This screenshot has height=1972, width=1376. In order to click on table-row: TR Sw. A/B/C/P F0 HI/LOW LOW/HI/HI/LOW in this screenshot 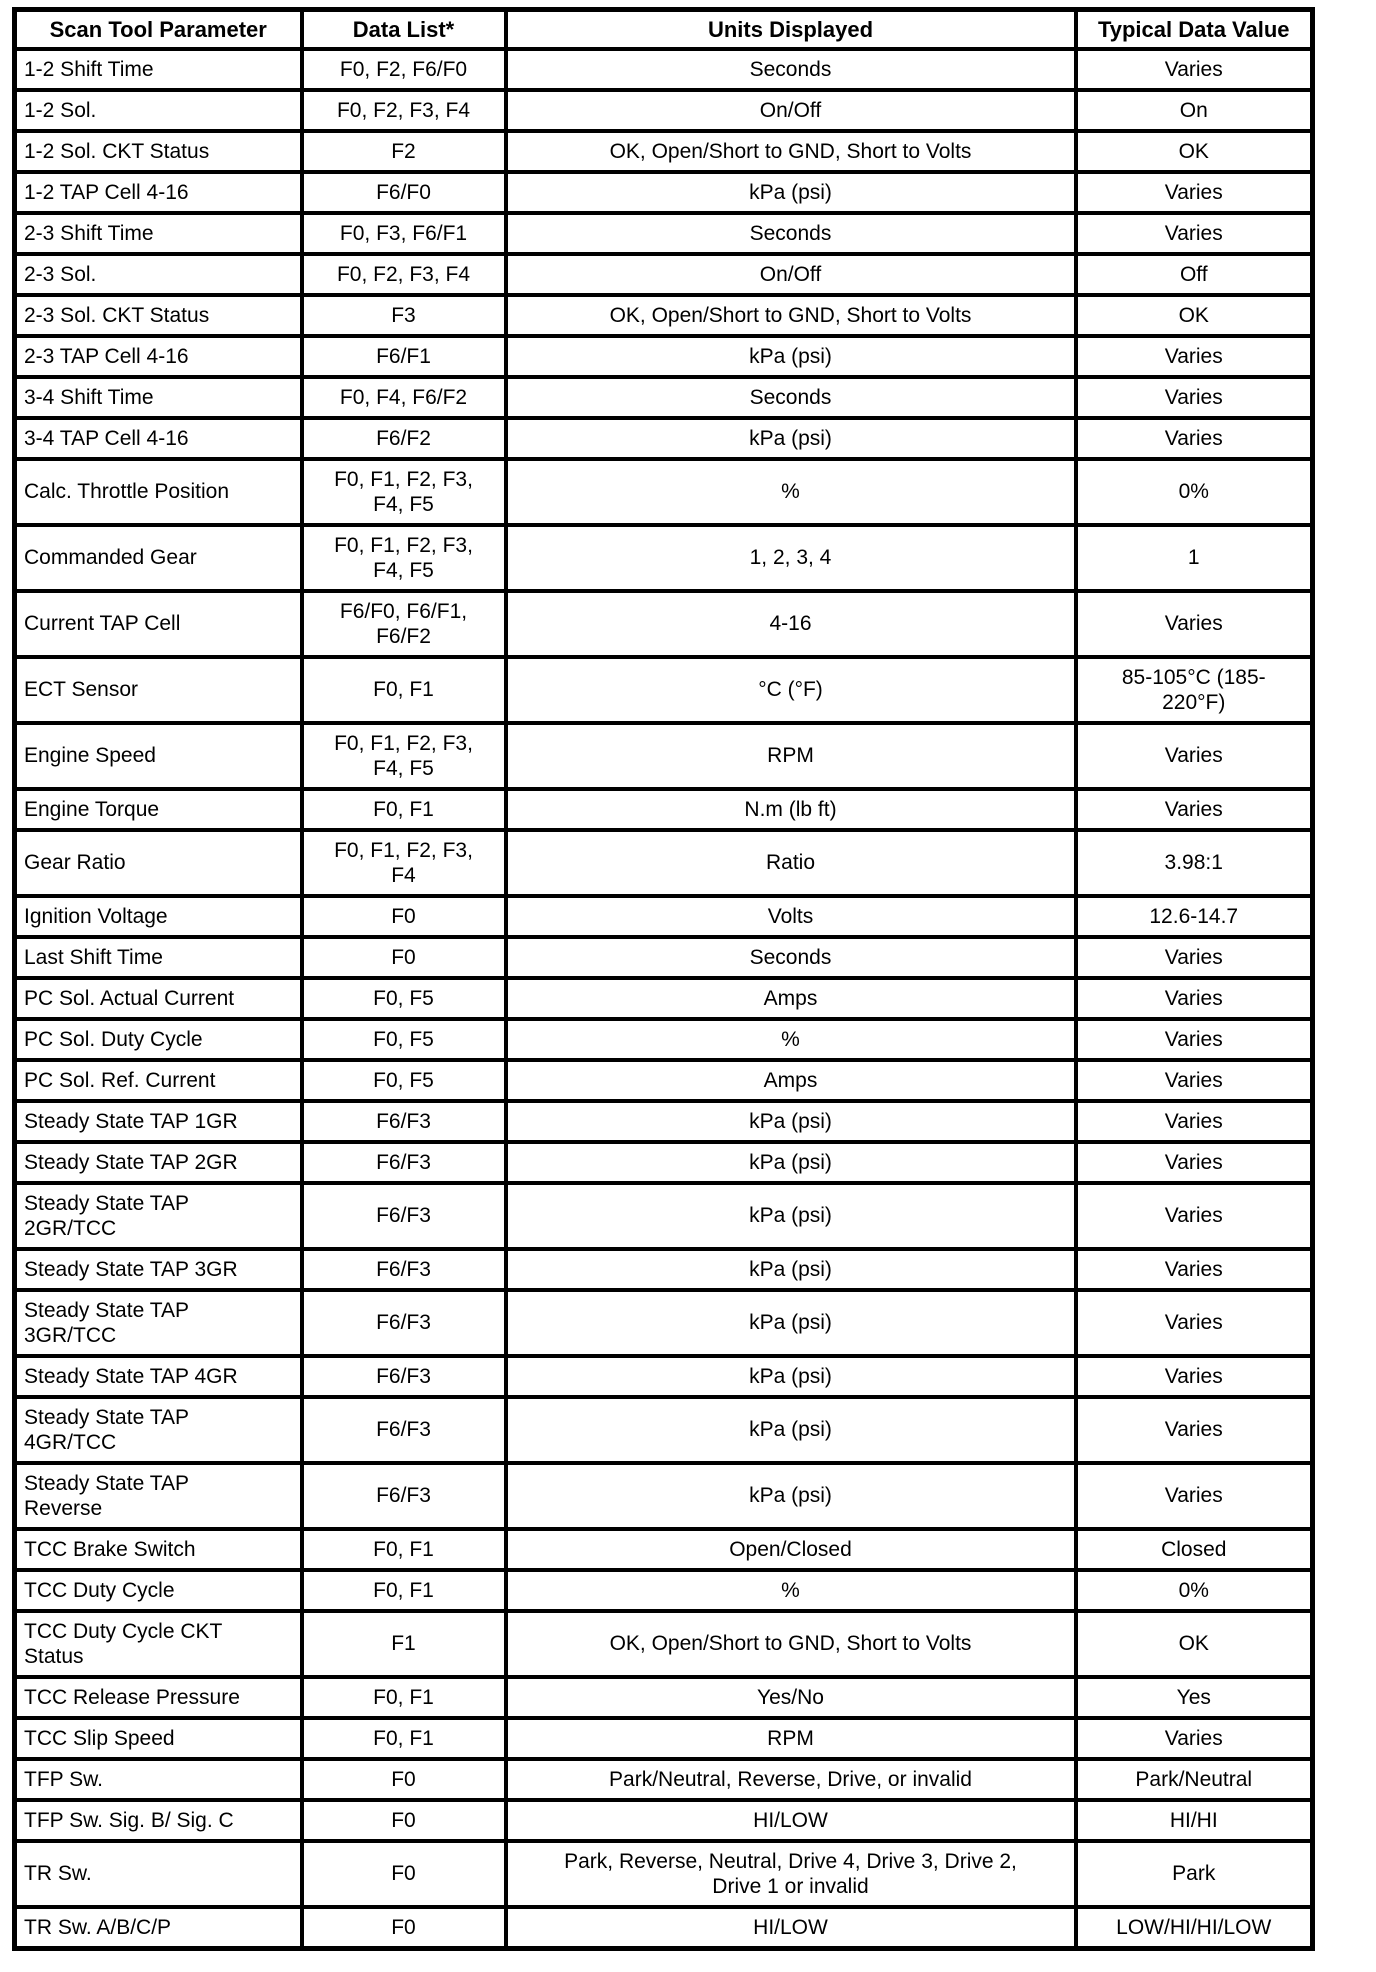, I will do `click(663, 1927)`.